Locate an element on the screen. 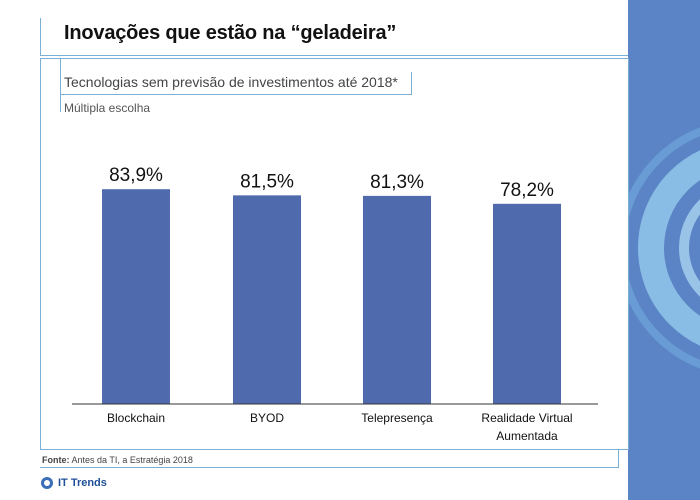 The width and height of the screenshot is (700, 500). data-label-2: 81,3% is located at coordinates (397, 182).